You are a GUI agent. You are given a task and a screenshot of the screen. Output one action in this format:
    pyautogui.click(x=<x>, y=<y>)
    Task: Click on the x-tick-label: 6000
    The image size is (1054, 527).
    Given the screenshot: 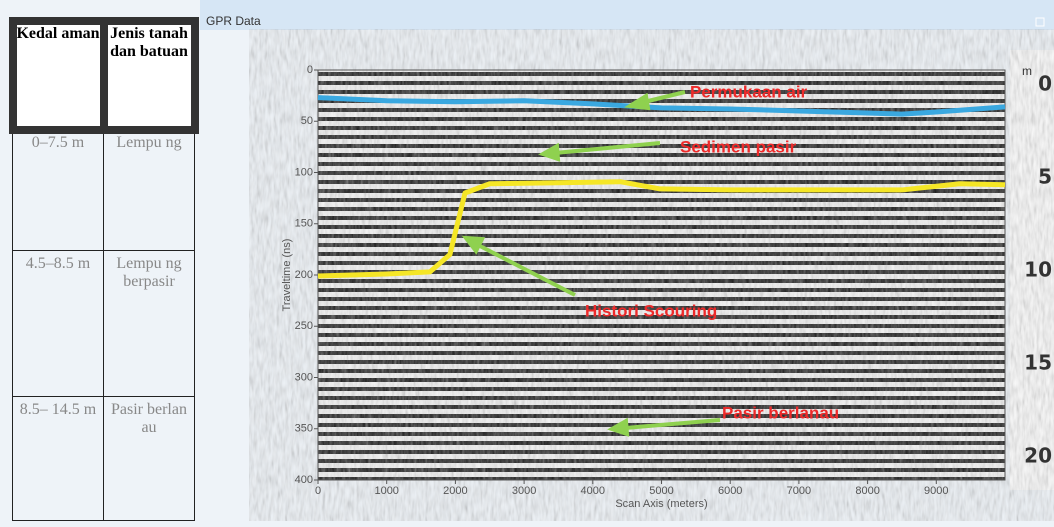 What is the action you would take?
    pyautogui.click(x=730, y=491)
    